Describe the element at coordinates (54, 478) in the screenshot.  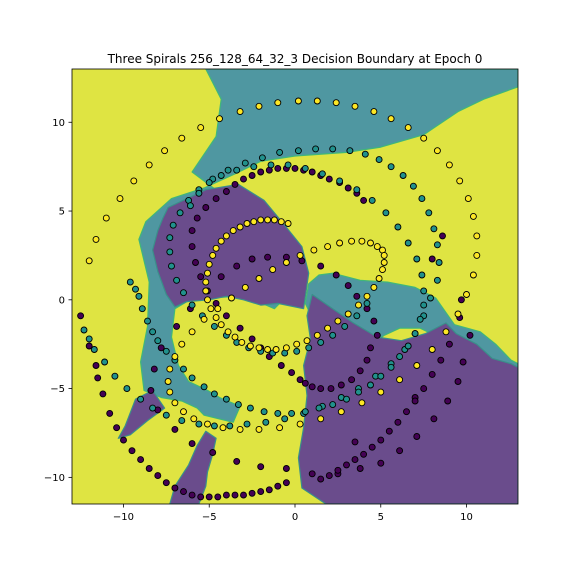
I see `y-tick-label: −10` at that location.